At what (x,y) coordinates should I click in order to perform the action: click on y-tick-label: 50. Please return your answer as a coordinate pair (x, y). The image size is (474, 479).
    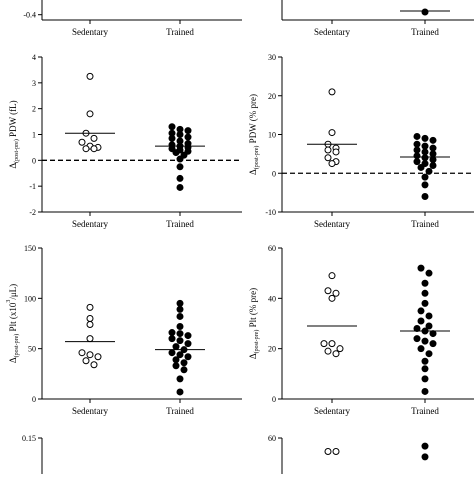
    Looking at the image, I should click on (32, 349).